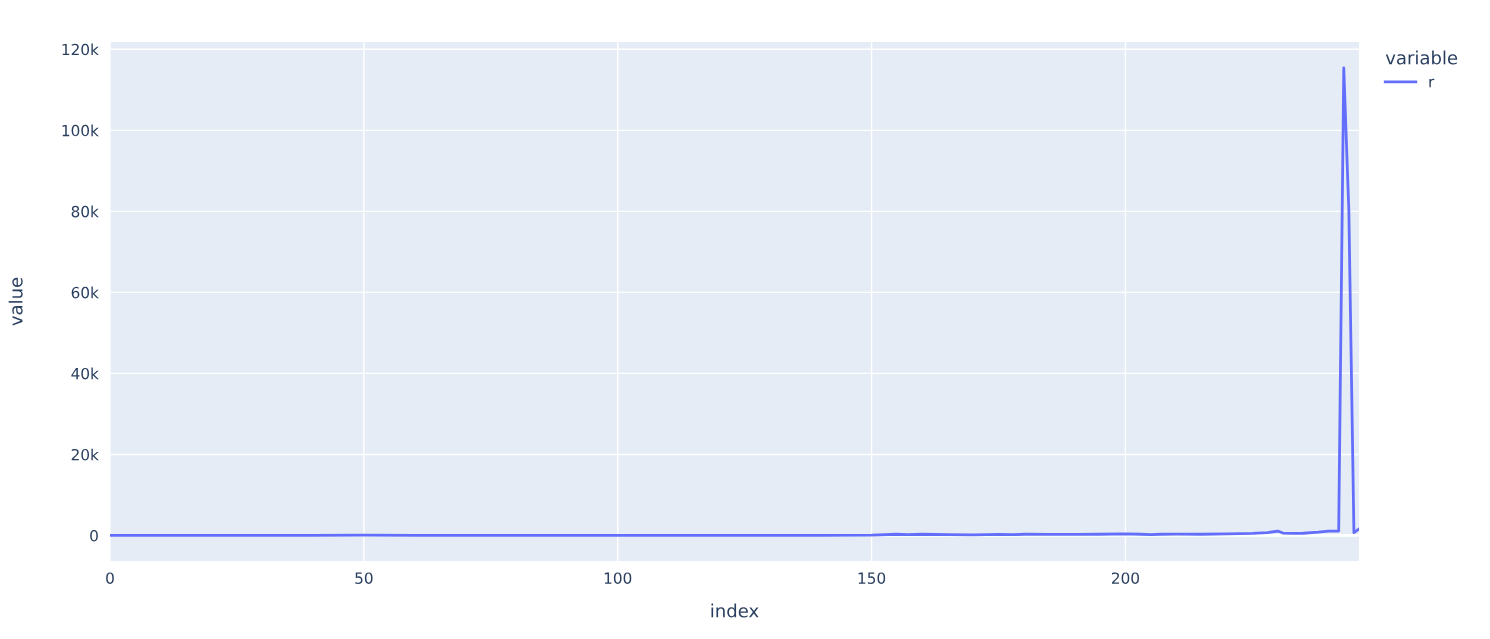 The height and width of the screenshot is (639, 1490). What do you see at coordinates (85, 292) in the screenshot?
I see `y-tick-label: 60k` at bounding box center [85, 292].